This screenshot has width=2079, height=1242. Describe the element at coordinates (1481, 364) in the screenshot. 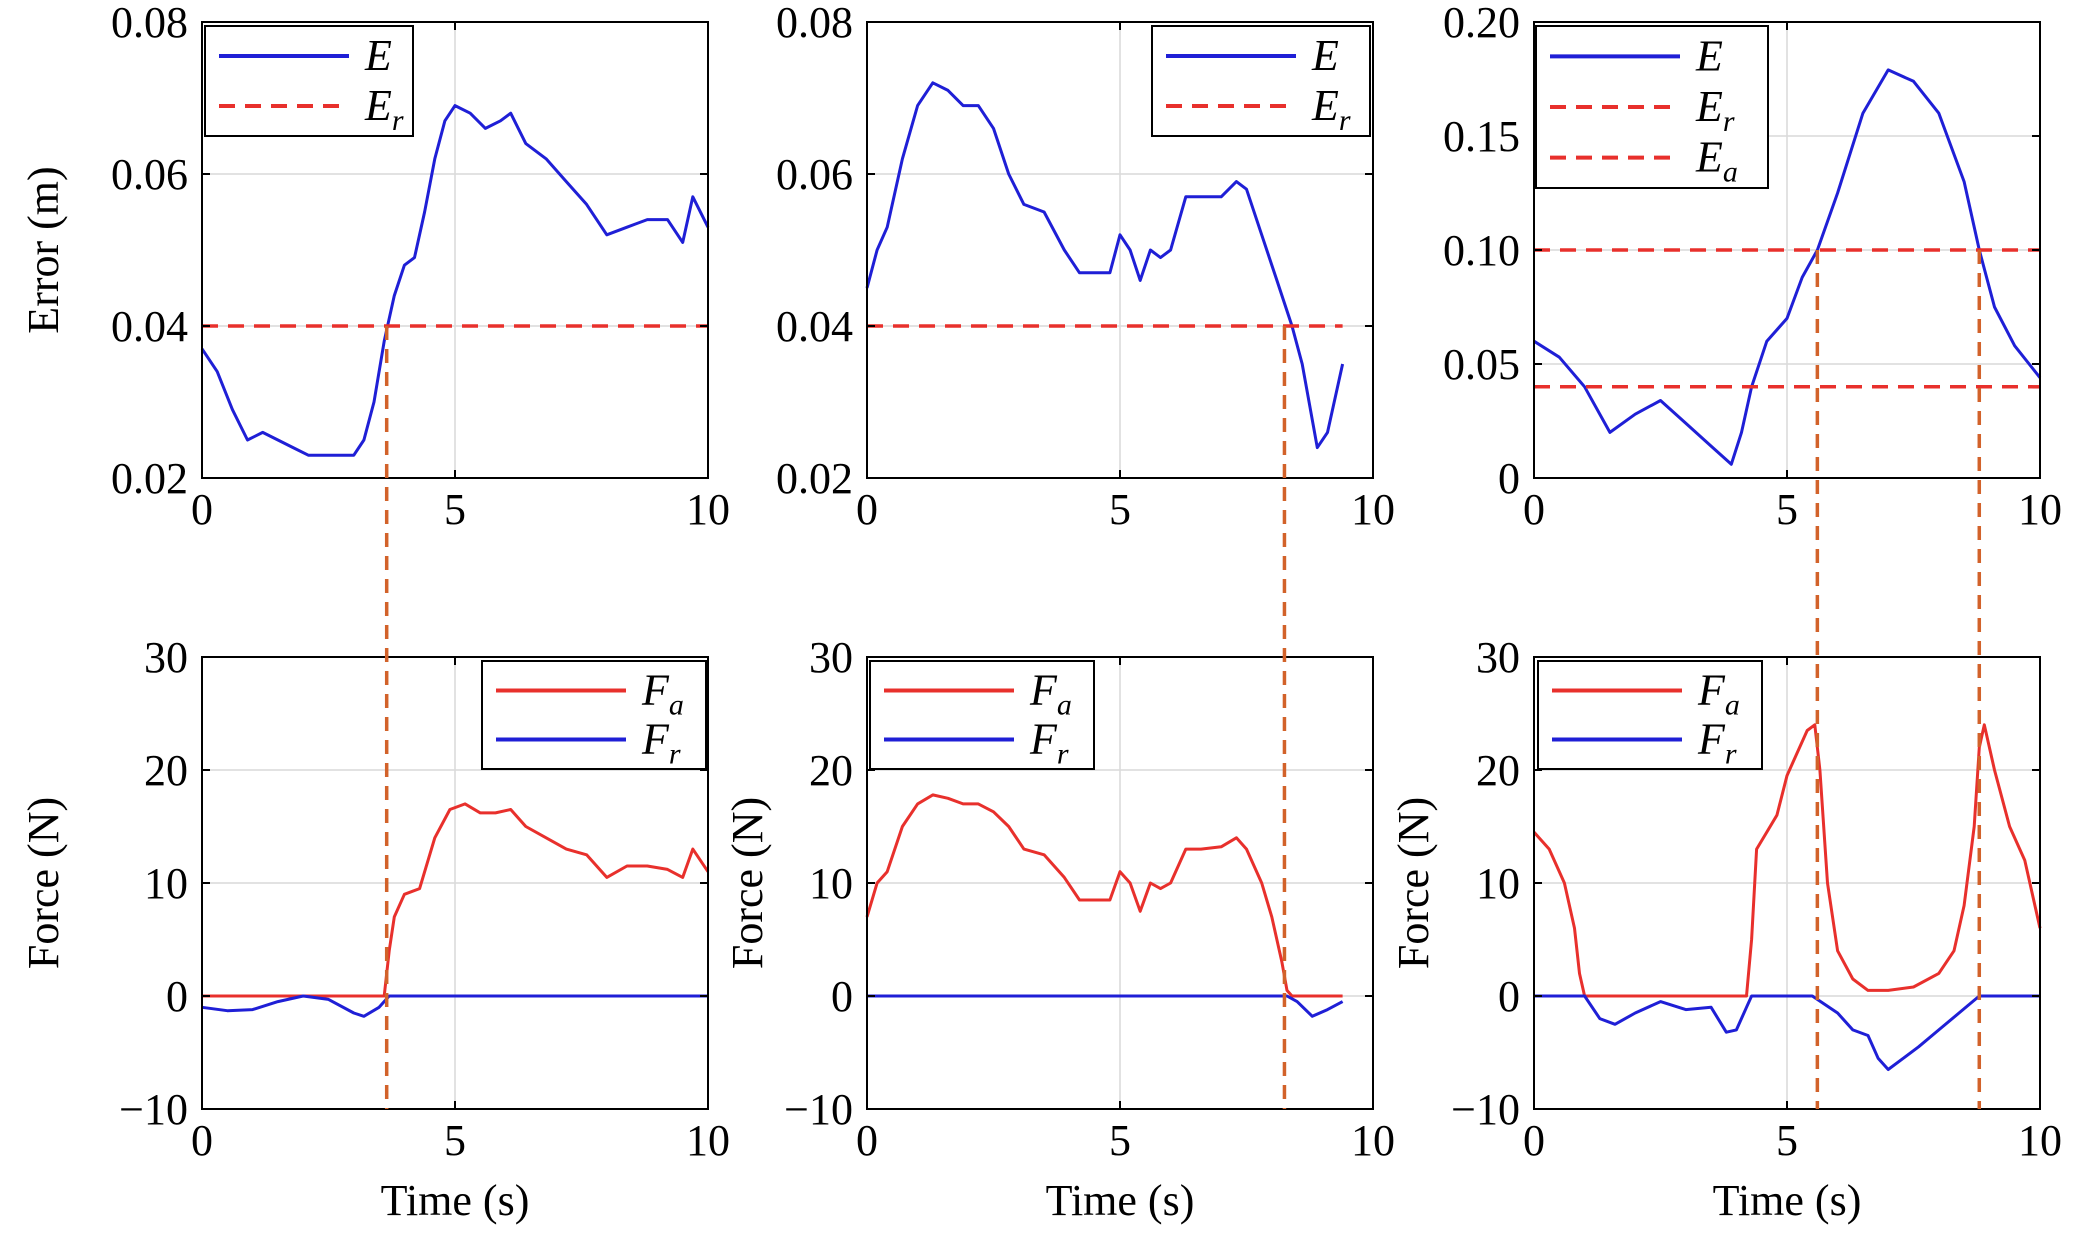

I see `y-tick-label: 0.05` at that location.